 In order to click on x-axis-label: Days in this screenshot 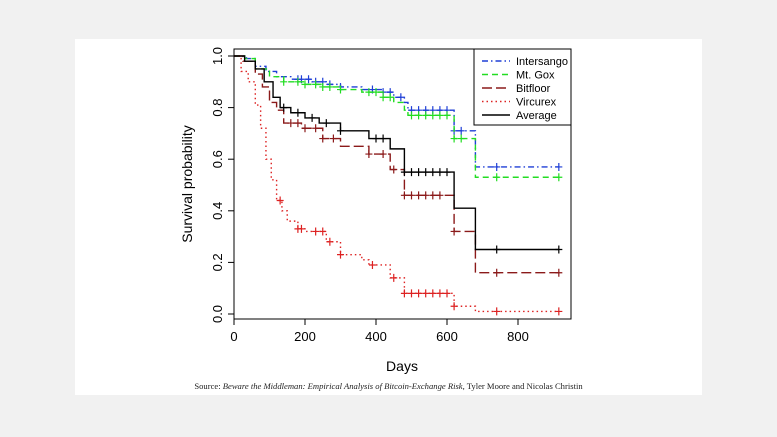, I will do `click(402, 366)`.